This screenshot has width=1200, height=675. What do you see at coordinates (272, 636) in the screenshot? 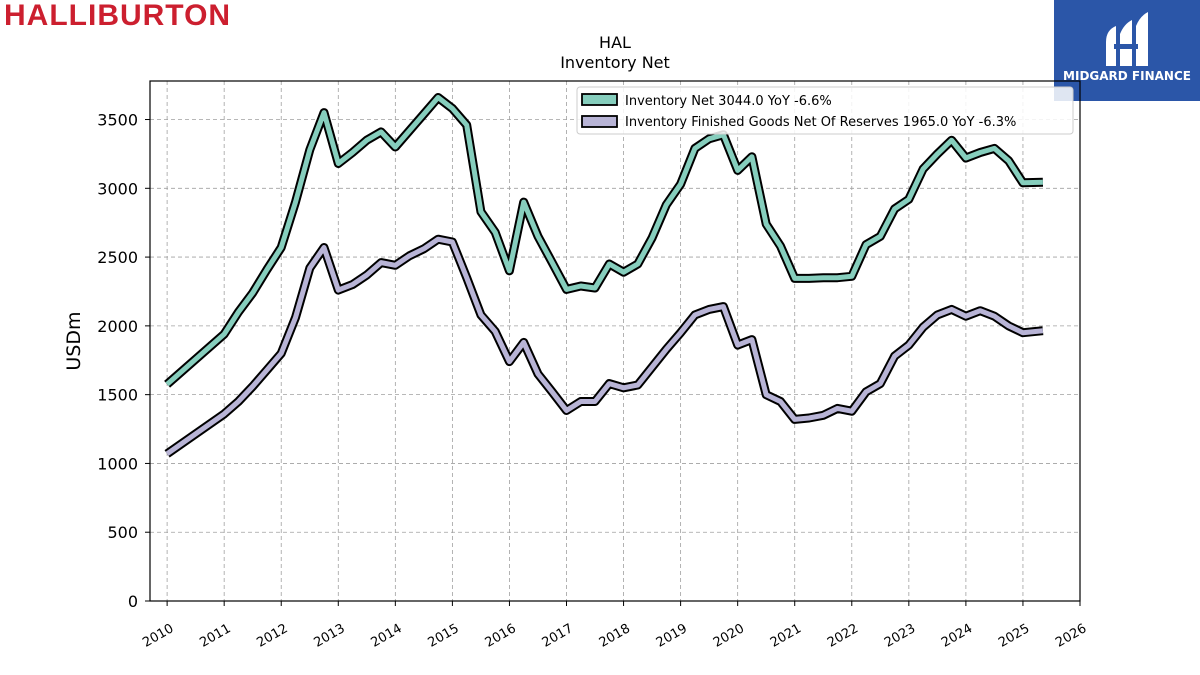
I see `x-tick-label: 2012` at bounding box center [272, 636].